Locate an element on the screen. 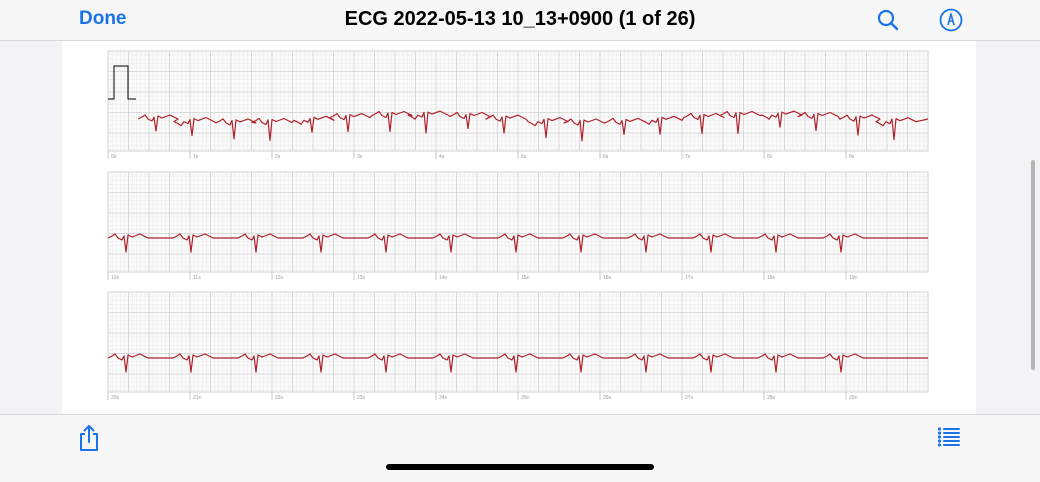 The height and width of the screenshot is (482, 1040). time-label: 1s is located at coordinates (196, 157).